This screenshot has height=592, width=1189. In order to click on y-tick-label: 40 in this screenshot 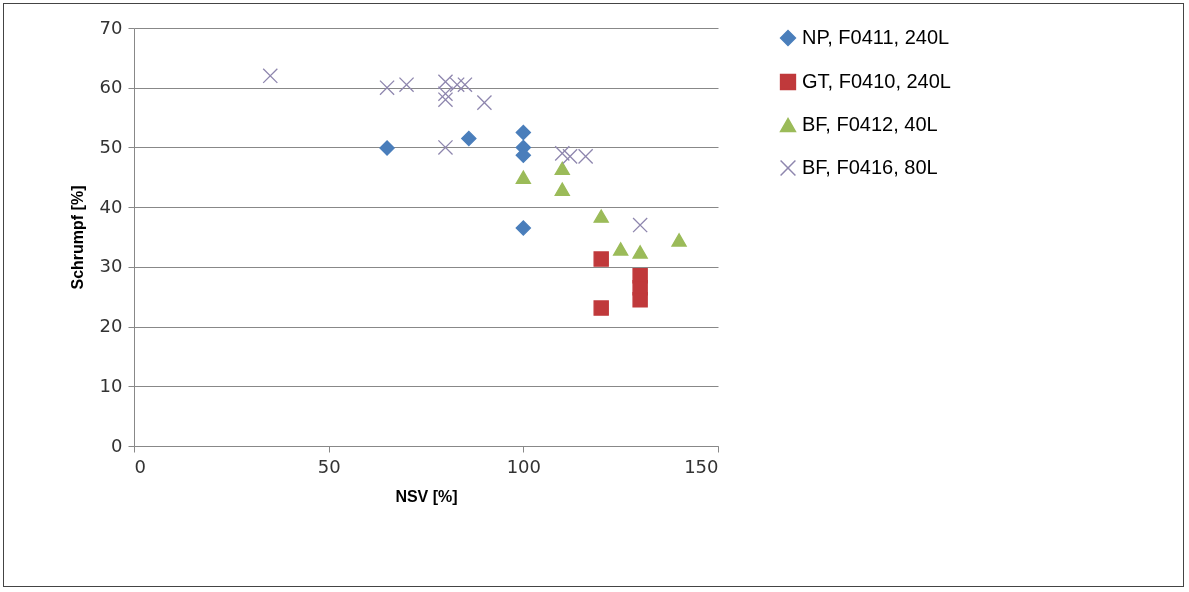, I will do `click(111, 206)`.